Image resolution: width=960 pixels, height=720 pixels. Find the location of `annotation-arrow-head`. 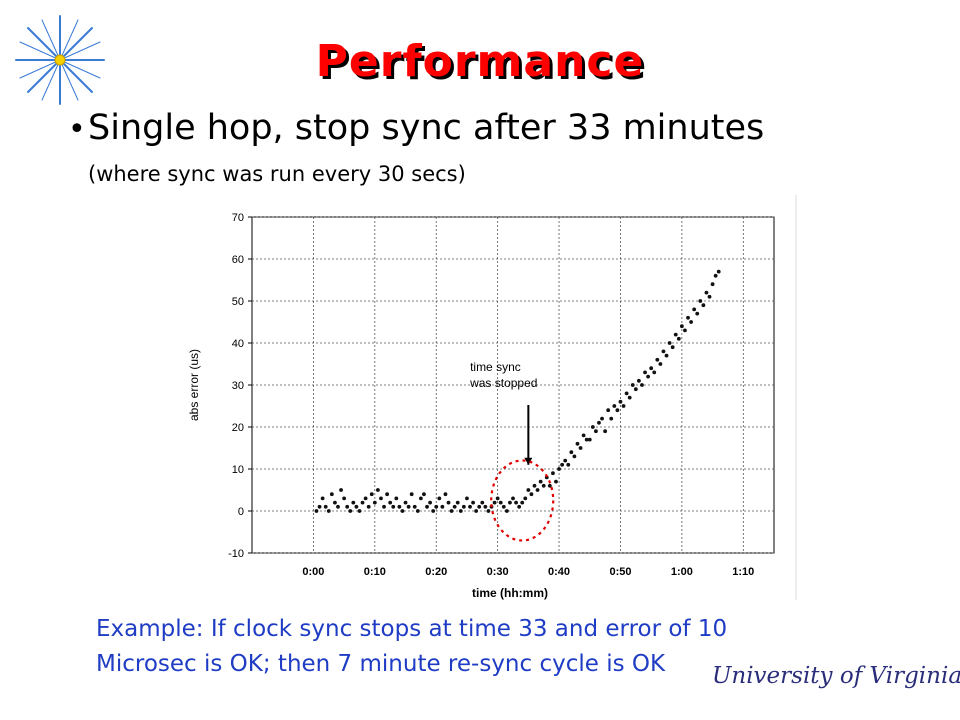

annotation-arrow-head is located at coordinates (528, 461).